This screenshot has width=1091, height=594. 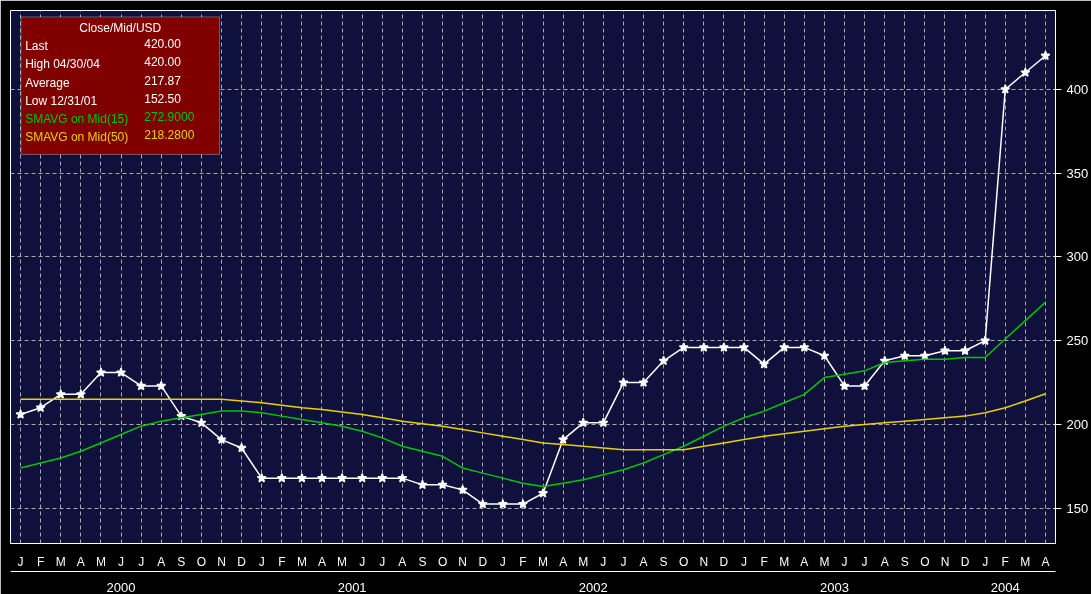 I want to click on text: 2000, so click(x=121, y=586).